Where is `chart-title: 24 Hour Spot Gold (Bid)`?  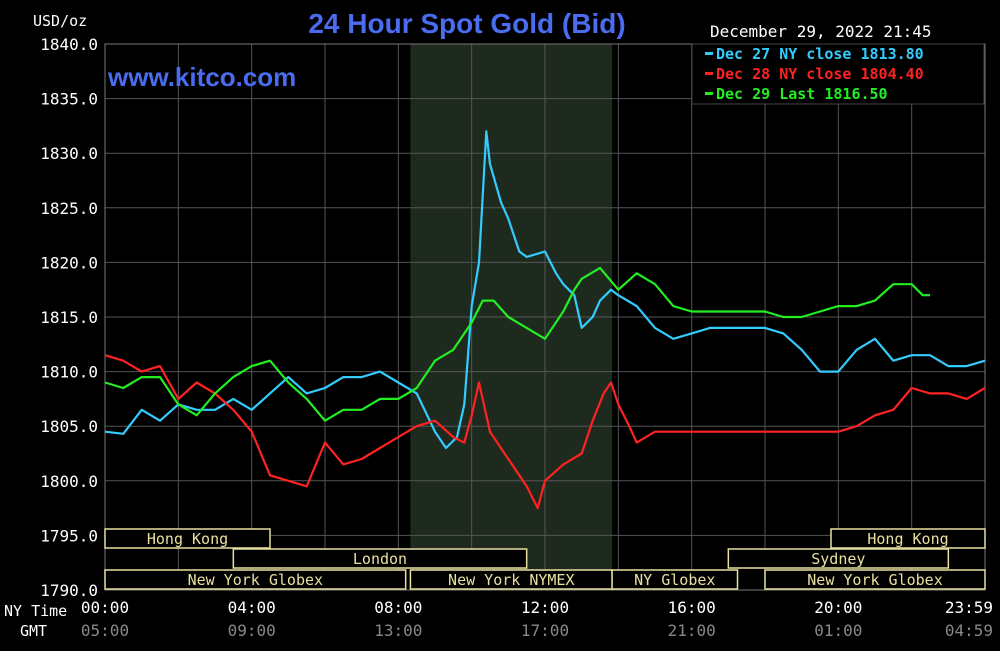
chart-title: 24 Hour Spot Gold (Bid) is located at coordinates (466, 23).